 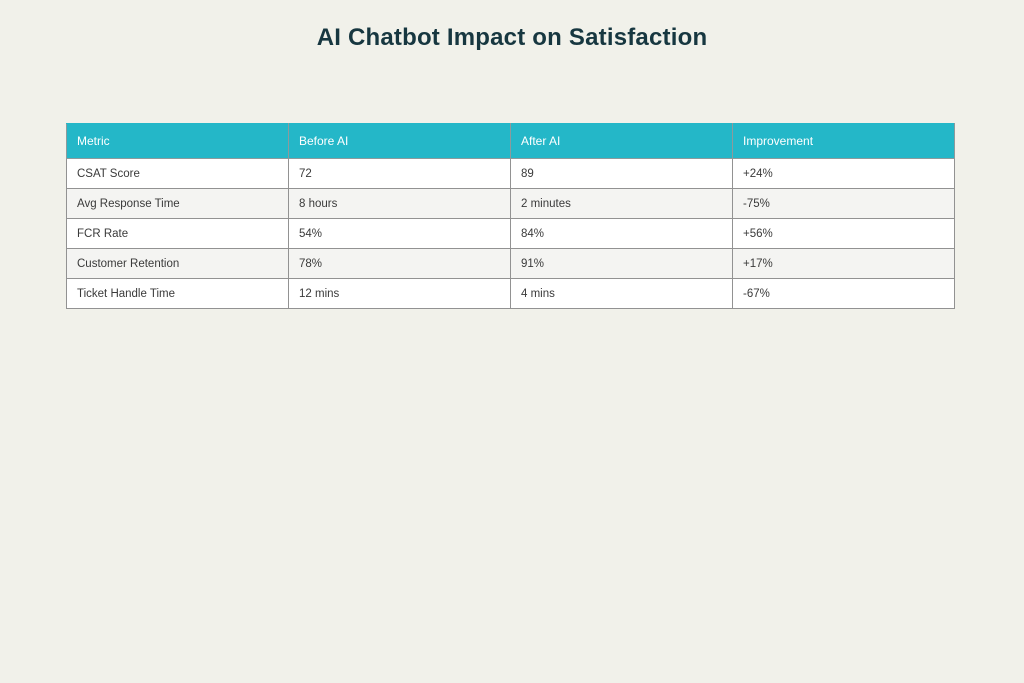 What do you see at coordinates (843, 293) in the screenshot?
I see `table-cell: -67%` at bounding box center [843, 293].